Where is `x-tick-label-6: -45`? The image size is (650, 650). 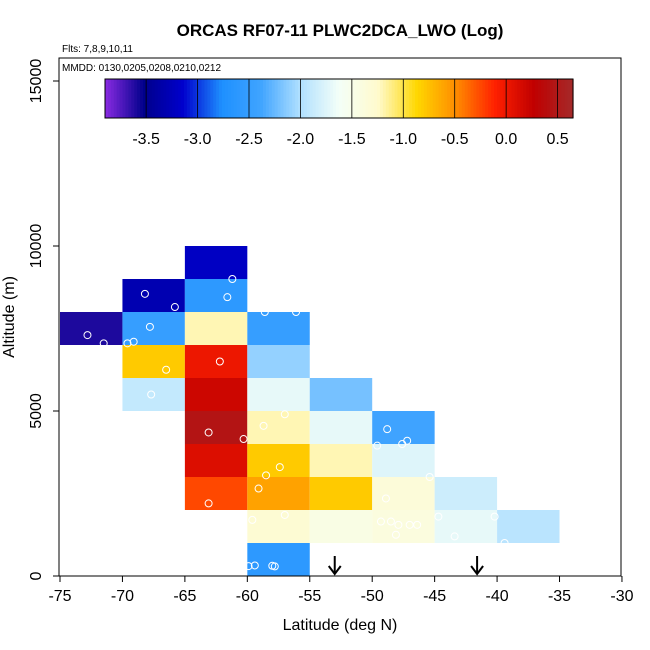
x-tick-label-6: -45 is located at coordinates (434, 596).